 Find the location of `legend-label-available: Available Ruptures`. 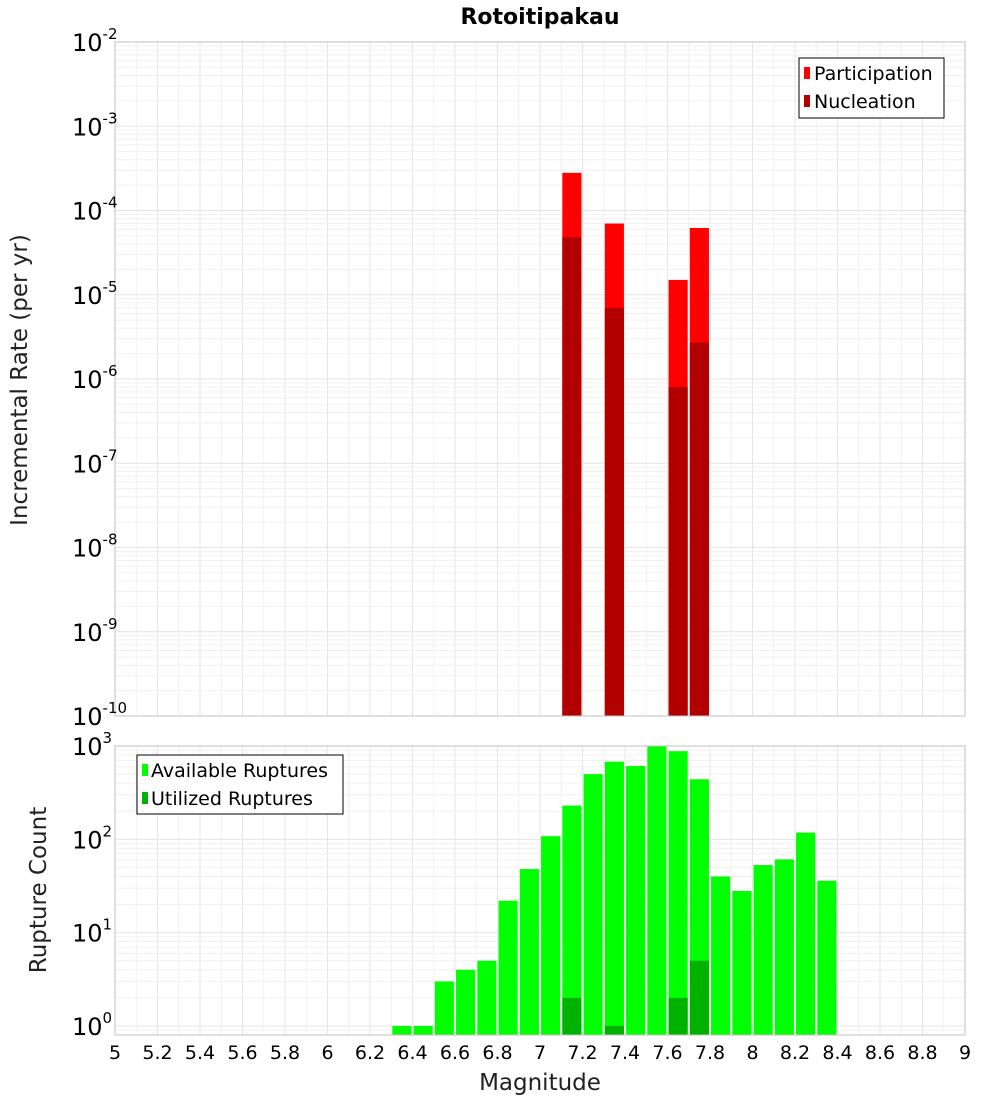

legend-label-available: Available Ruptures is located at coordinates (239, 771).